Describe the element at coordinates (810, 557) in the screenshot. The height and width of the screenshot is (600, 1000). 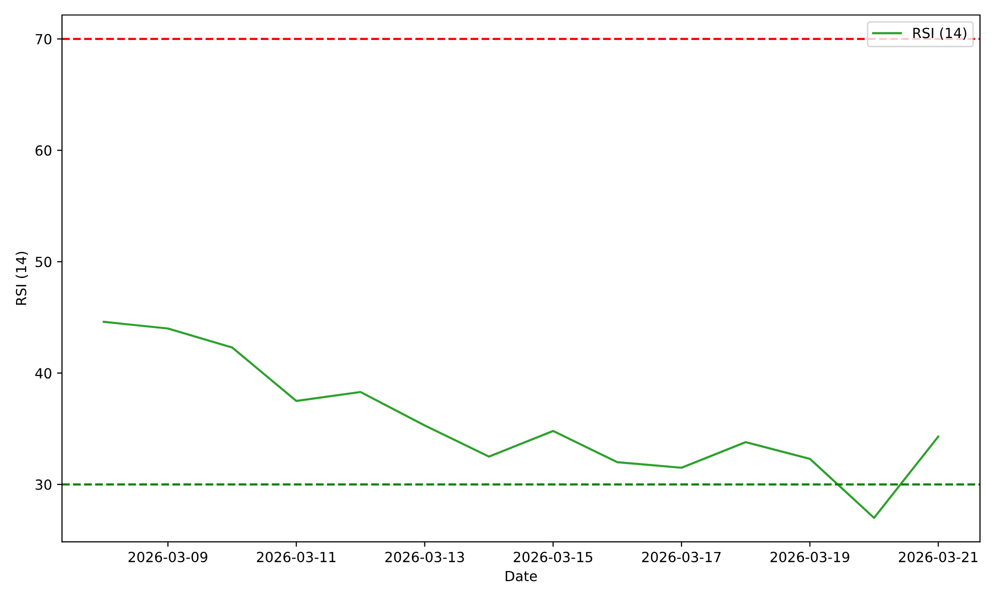
I see `x-tick-label: 2026-03-19` at that location.